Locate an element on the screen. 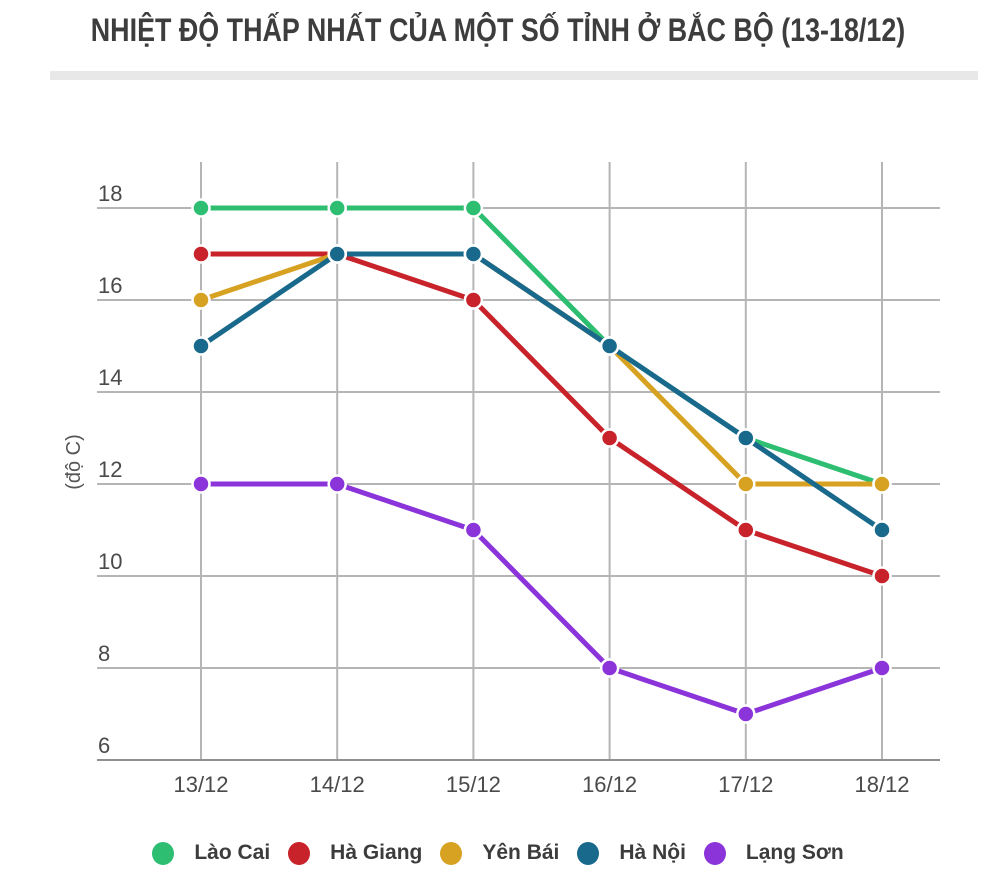  legend-item-lang-son: Lạng Sơn is located at coordinates (773, 853).